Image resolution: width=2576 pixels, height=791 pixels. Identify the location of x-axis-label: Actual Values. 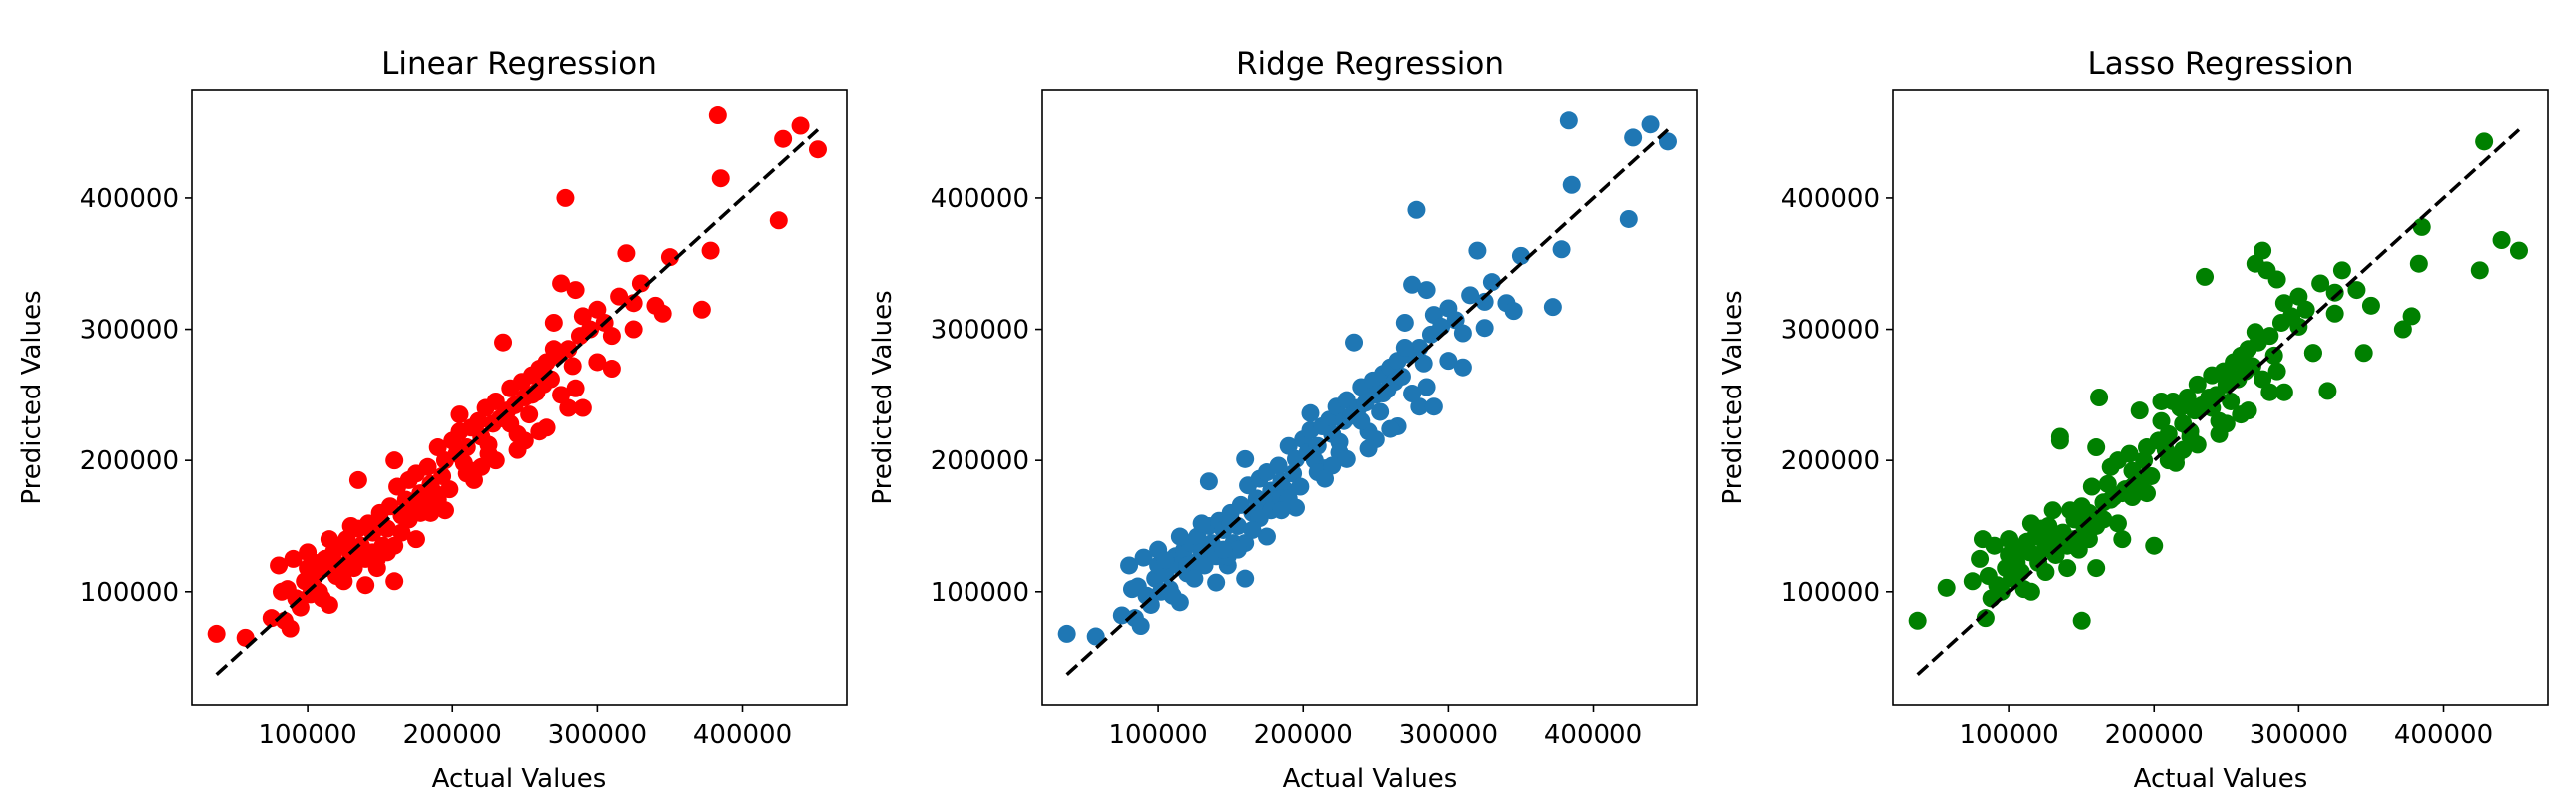
(2221, 777).